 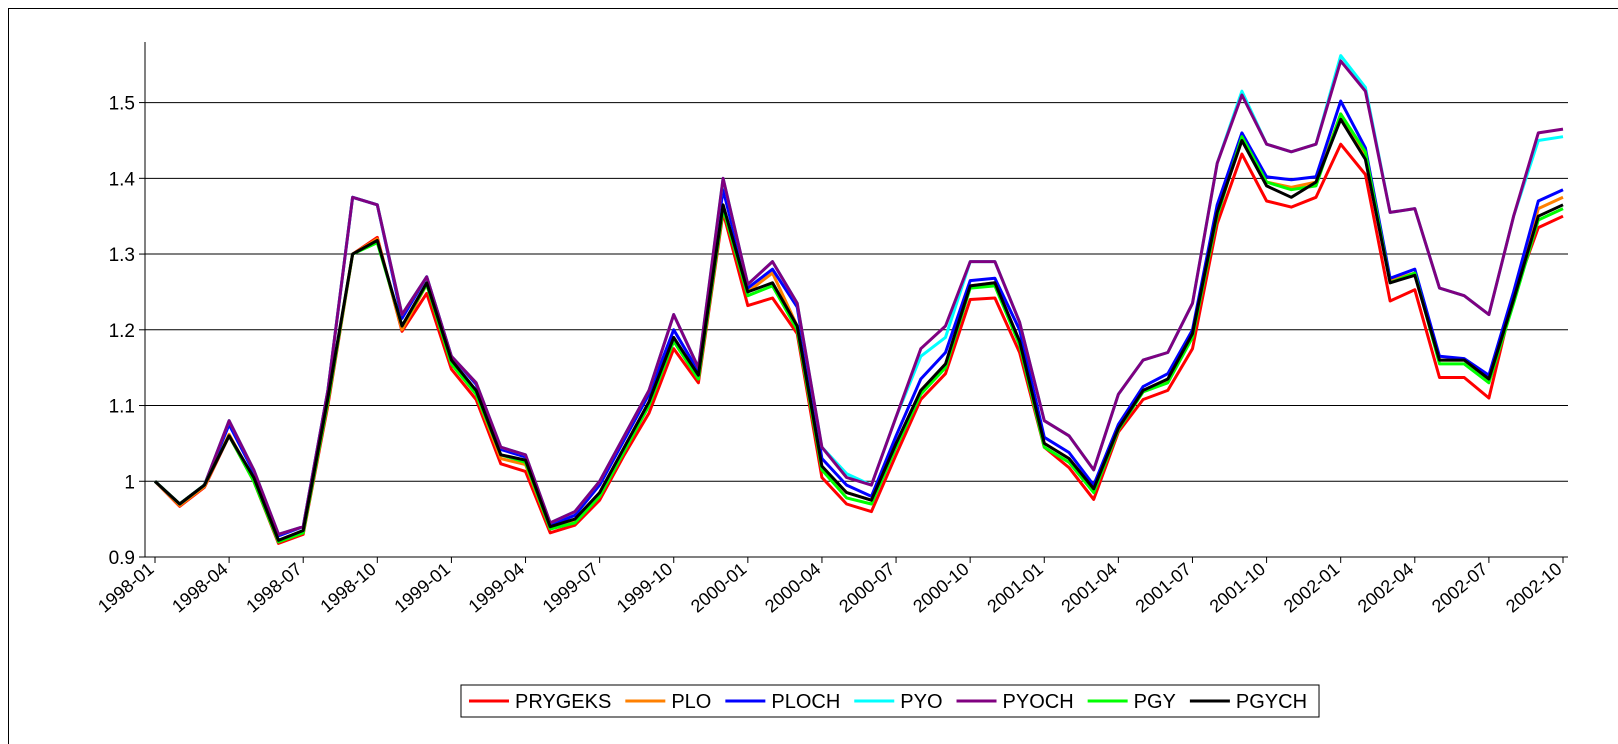 What do you see at coordinates (563, 702) in the screenshot?
I see `legend-label: PRYGEKS` at bounding box center [563, 702].